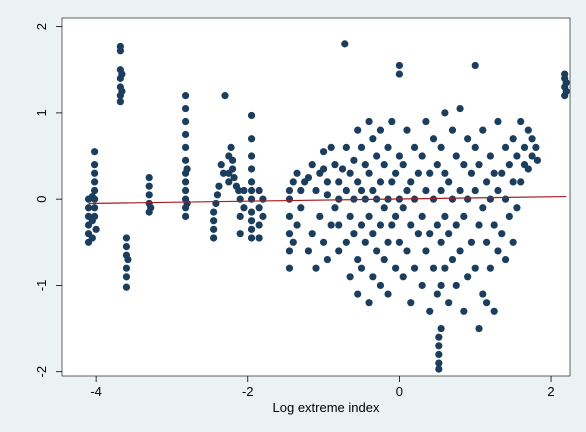  What do you see at coordinates (248, 391) in the screenshot?
I see `x-tick-label: -2` at bounding box center [248, 391].